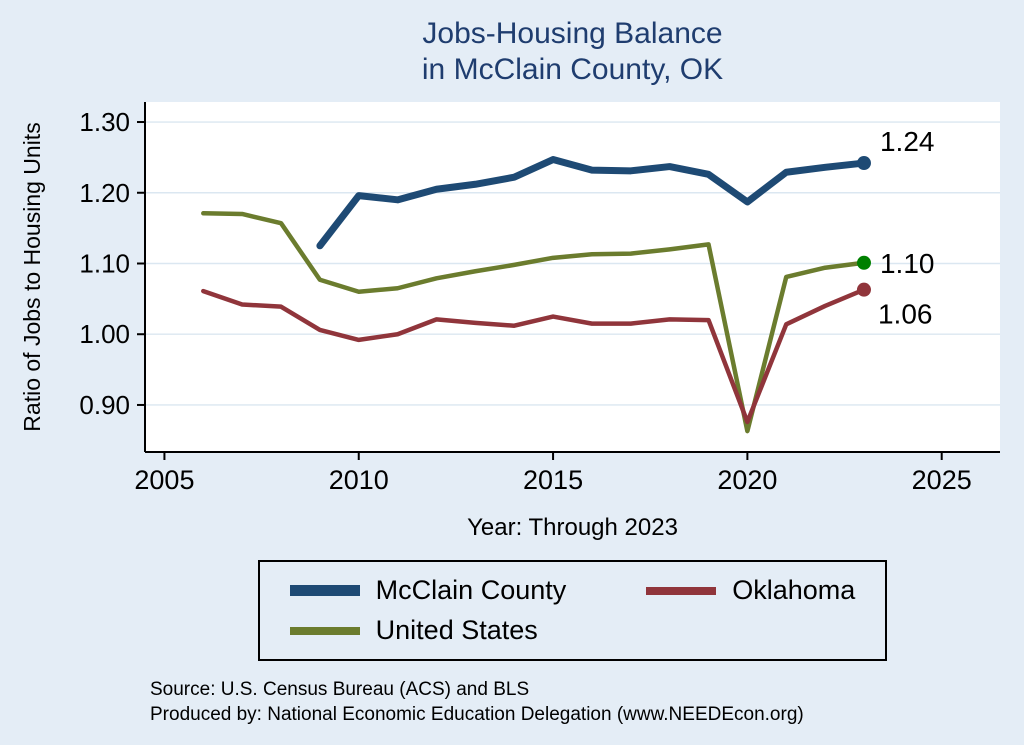 The width and height of the screenshot is (1024, 745). Describe the element at coordinates (32, 276) in the screenshot. I see `y-axis-title: Ratio of Jobs to Housing Units` at that location.